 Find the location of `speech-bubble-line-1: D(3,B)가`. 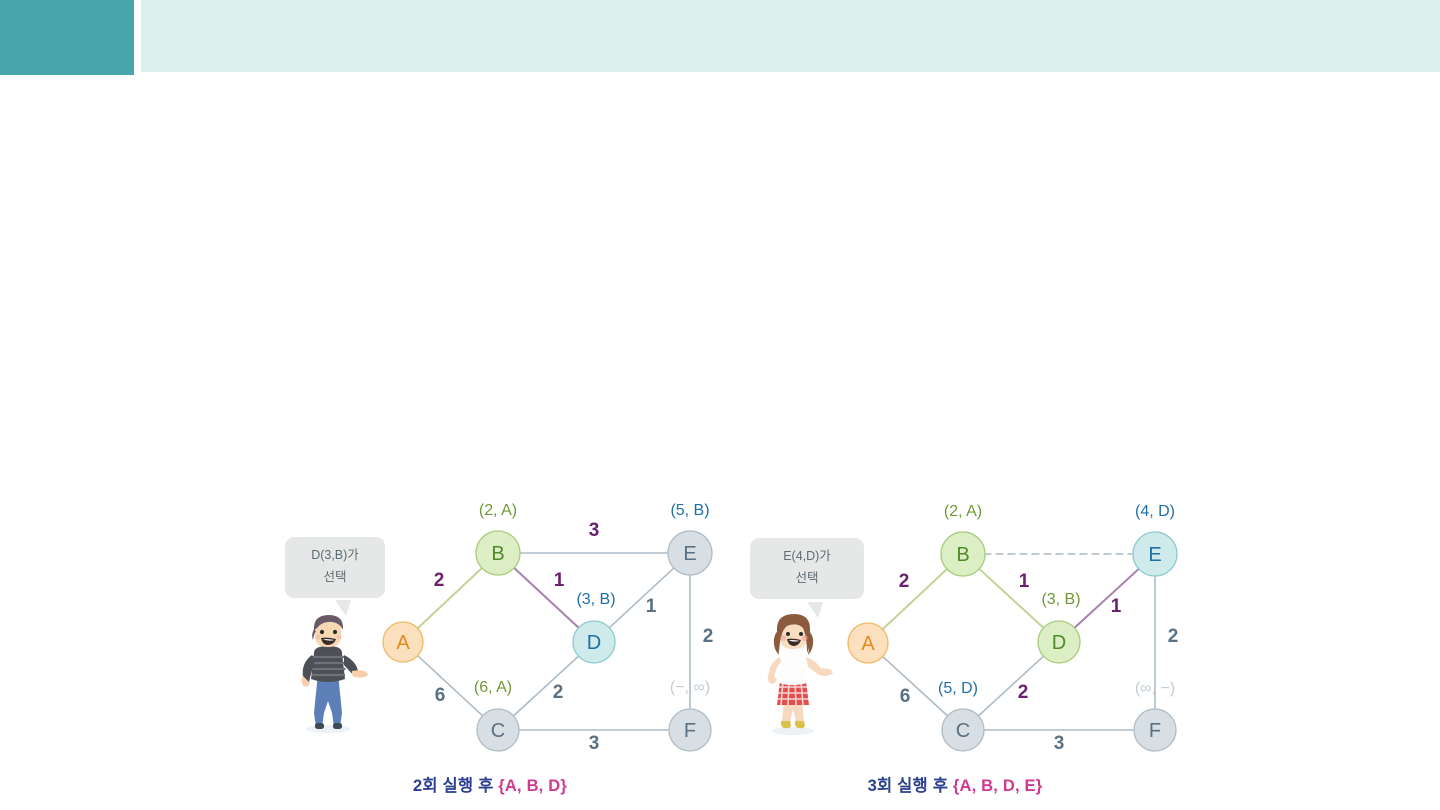

speech-bubble-line-1: D(3,B)가 is located at coordinates (335, 555).